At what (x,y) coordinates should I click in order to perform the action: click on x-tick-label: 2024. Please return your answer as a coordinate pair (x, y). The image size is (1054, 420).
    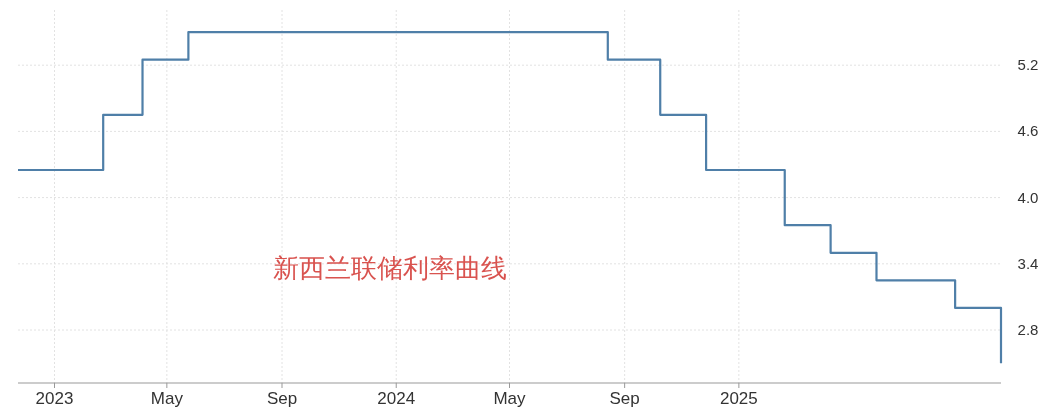
    Looking at the image, I should click on (396, 398).